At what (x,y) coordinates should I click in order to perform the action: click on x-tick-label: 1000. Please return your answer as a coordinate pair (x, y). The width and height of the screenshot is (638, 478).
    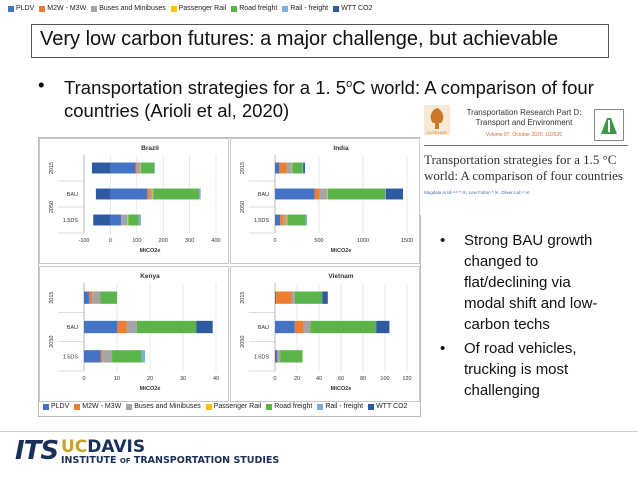
    Looking at the image, I should click on (363, 241).